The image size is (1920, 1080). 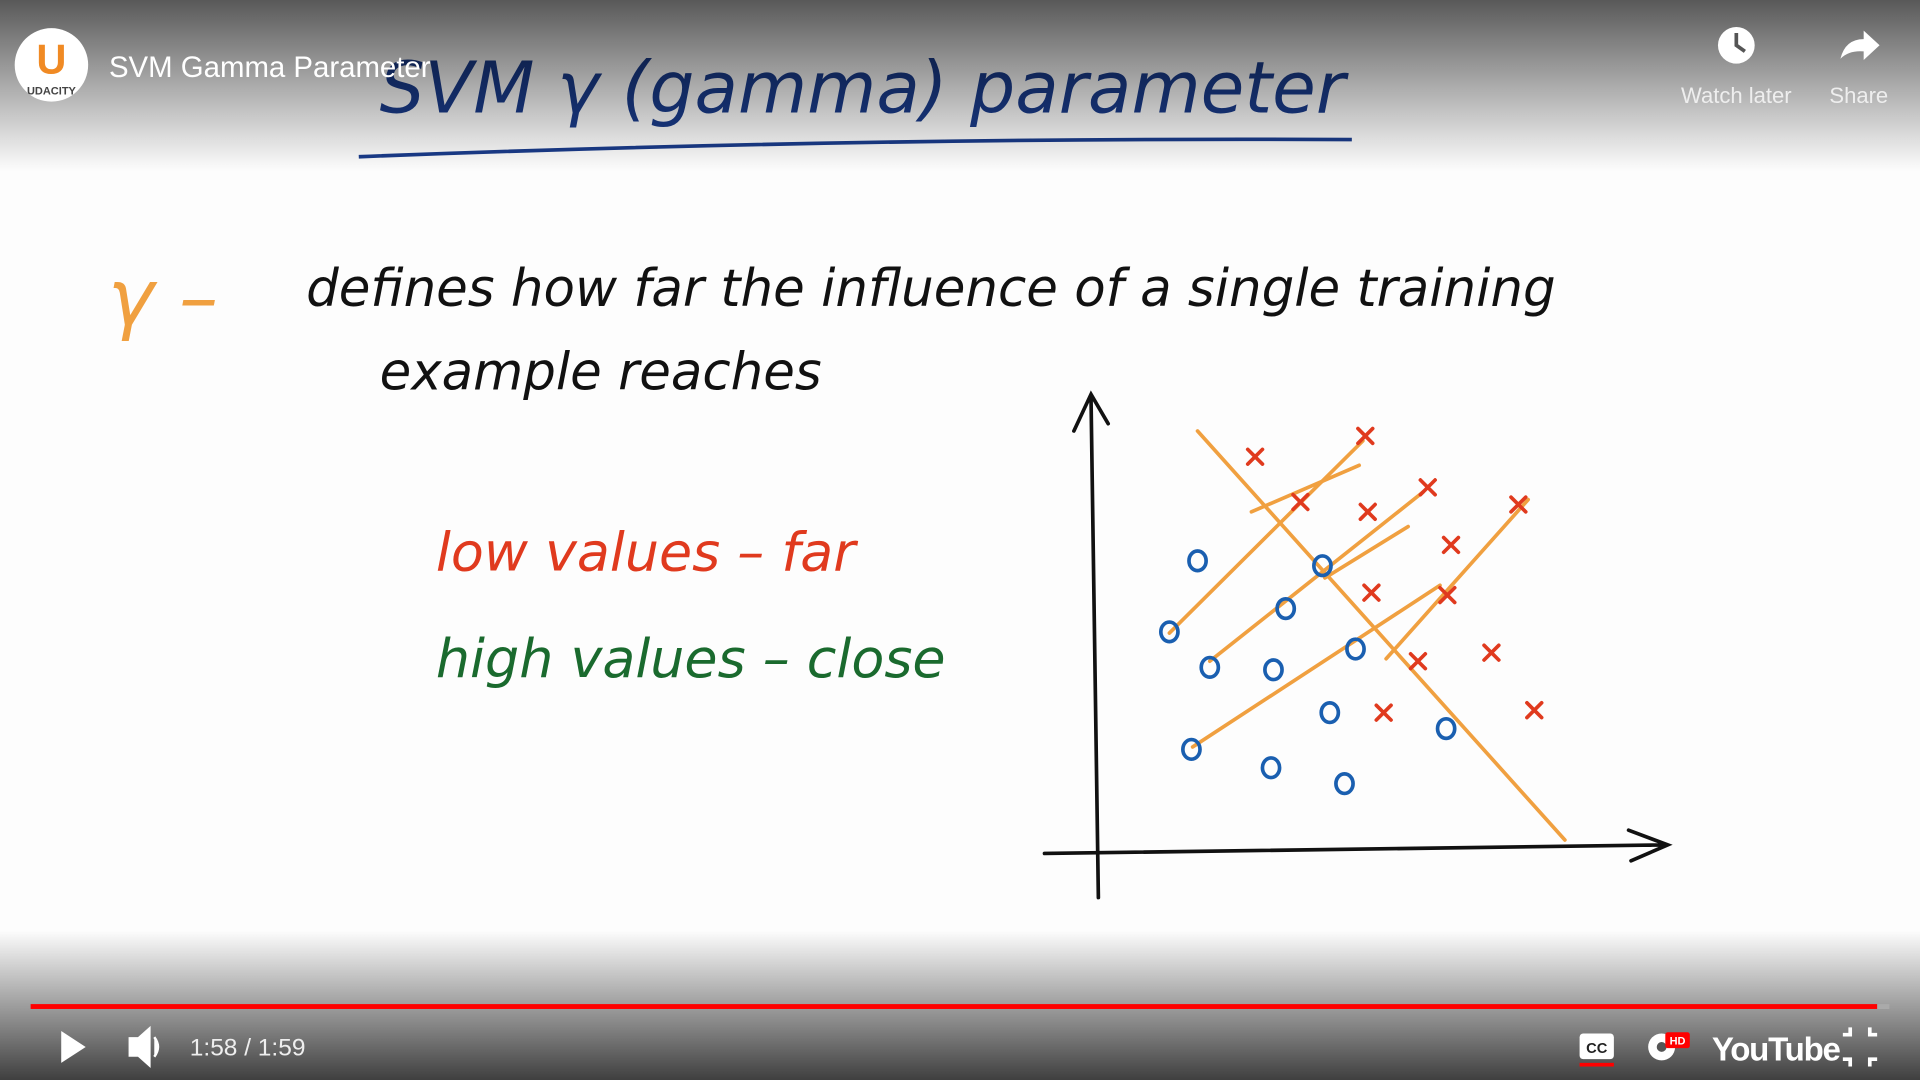 What do you see at coordinates (144, 1047) in the screenshot?
I see `volume-button` at bounding box center [144, 1047].